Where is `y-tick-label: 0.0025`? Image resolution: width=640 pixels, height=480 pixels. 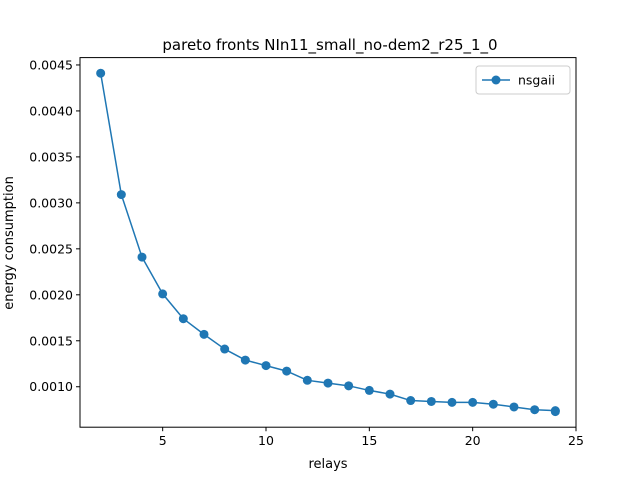 y-tick-label: 0.0025 is located at coordinates (51, 248).